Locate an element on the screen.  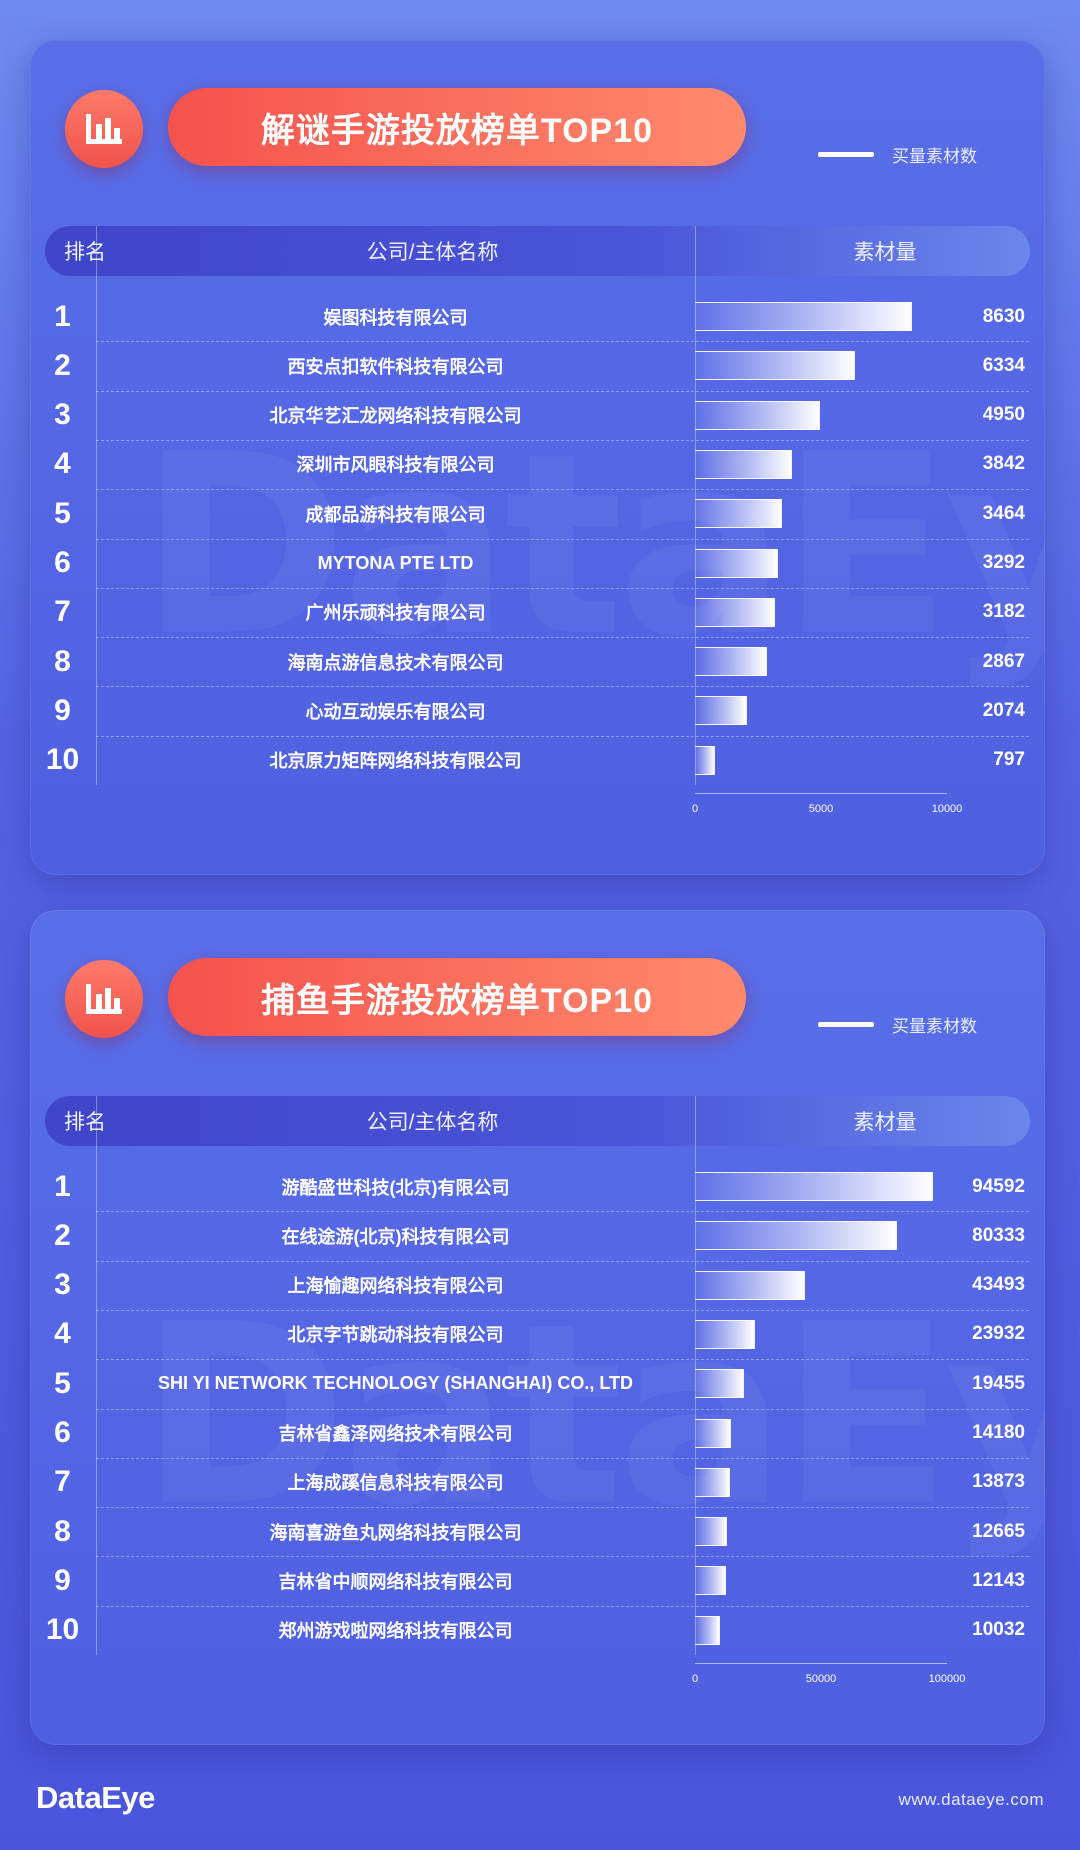
rank-number: 3 is located at coordinates (62, 1285).